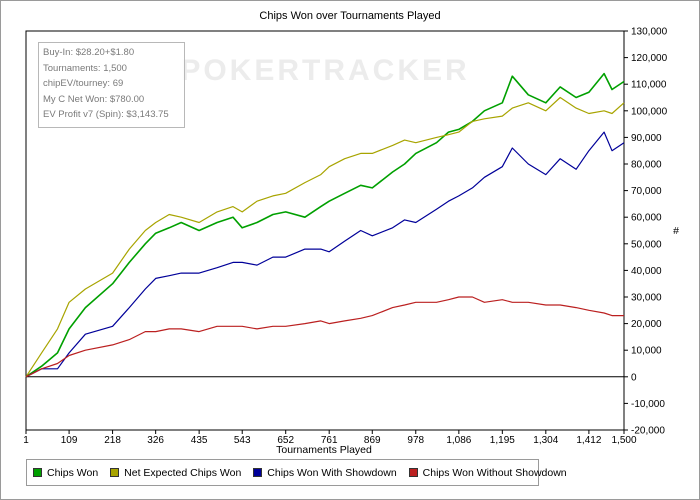  I want to click on y-tick-label: 70,000, so click(646, 191).